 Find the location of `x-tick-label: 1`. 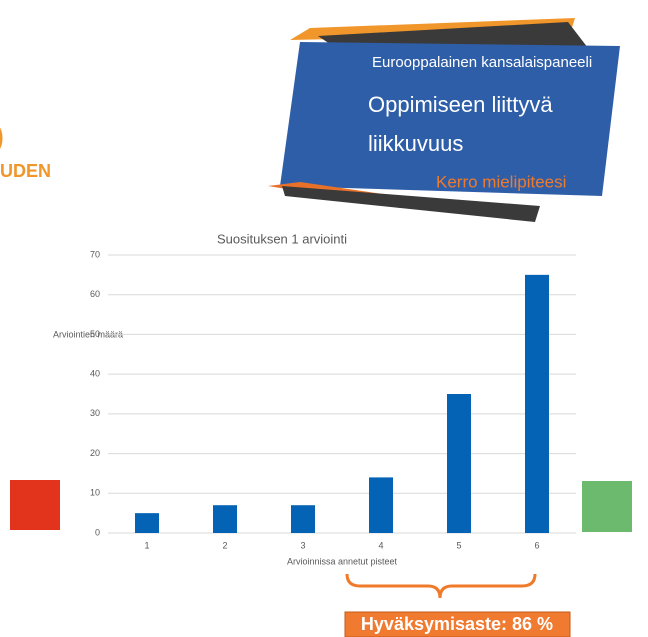

x-tick-label: 1 is located at coordinates (146, 545).